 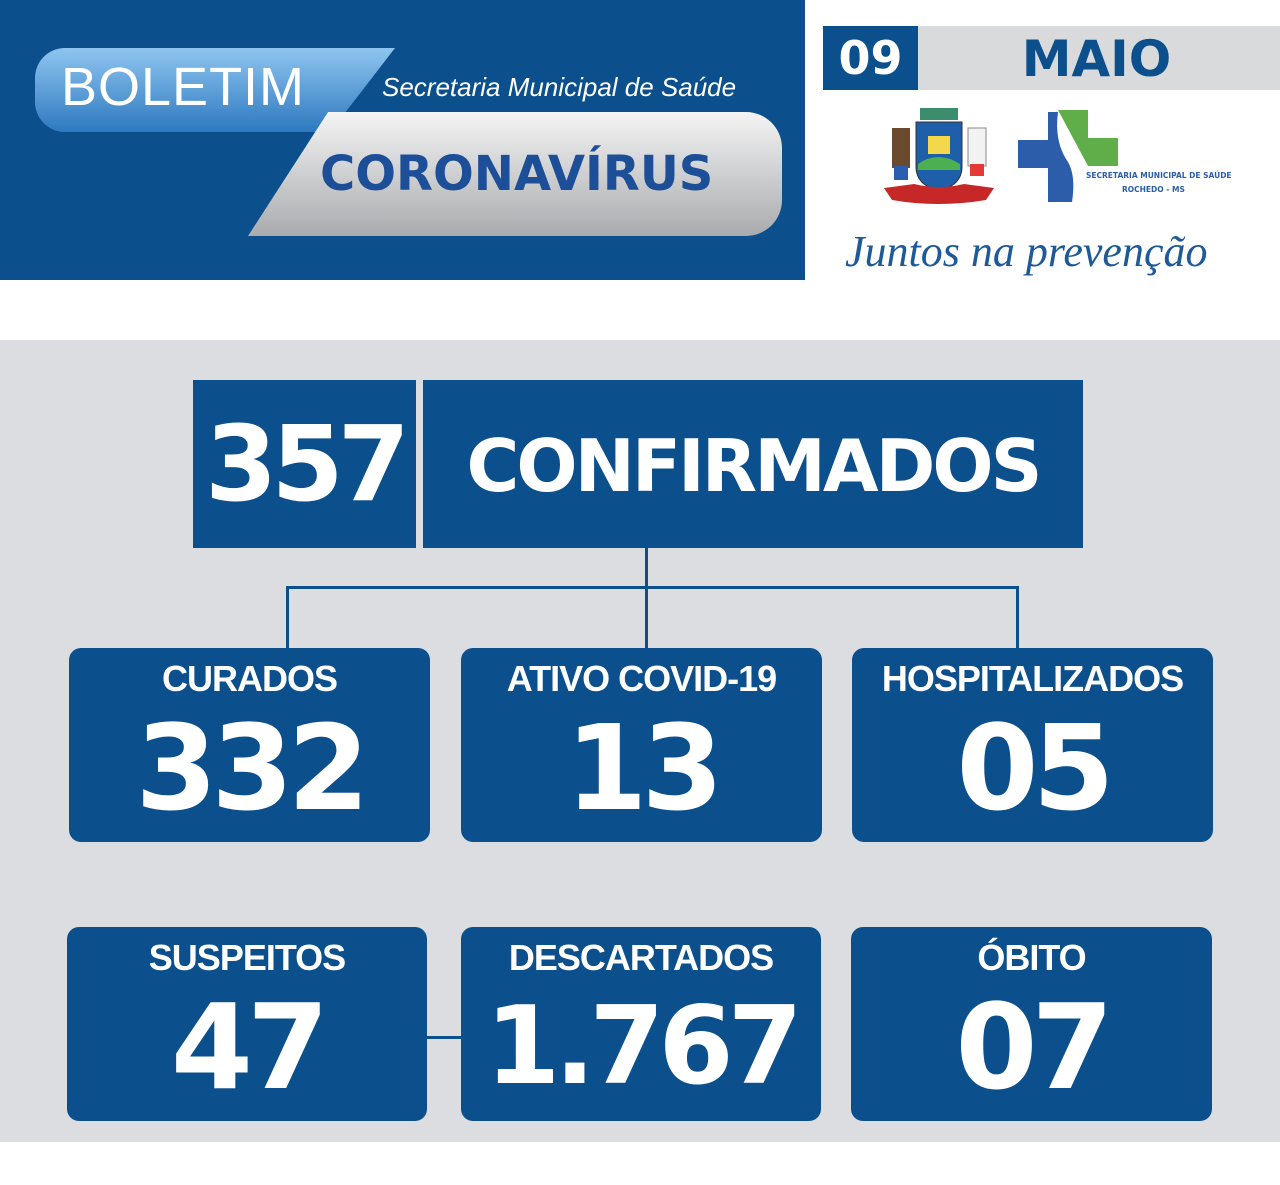 I want to click on stat-card-ativos: ATIVO COVID-19 13, so click(x=641, y=745).